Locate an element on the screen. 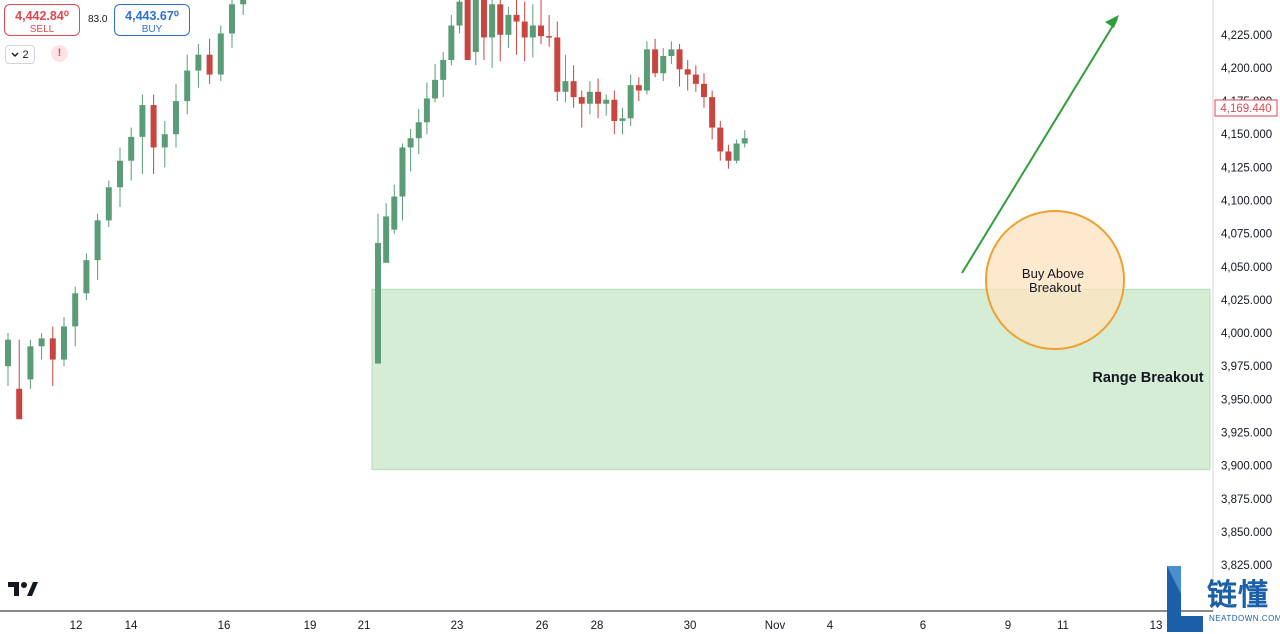  buy-button: 4,443.67⁰ BUY is located at coordinates (152, 20).